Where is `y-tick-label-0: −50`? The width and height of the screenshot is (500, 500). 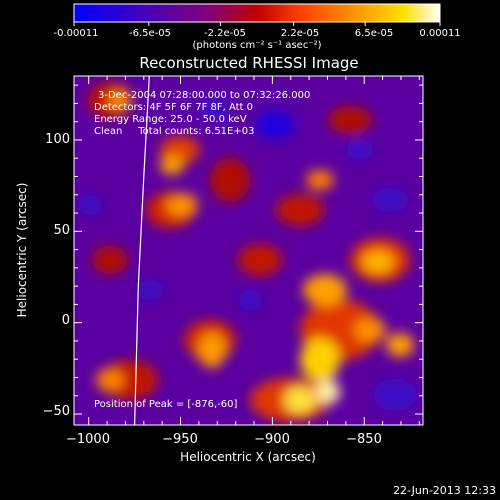 y-tick-label-0: −50 is located at coordinates (56, 411).